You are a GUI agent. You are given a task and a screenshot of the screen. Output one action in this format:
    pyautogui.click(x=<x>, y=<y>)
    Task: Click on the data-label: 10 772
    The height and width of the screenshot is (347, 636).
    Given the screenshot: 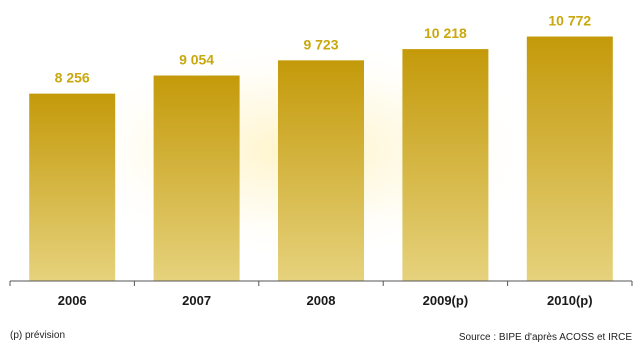 What is the action you would take?
    pyautogui.click(x=569, y=21)
    